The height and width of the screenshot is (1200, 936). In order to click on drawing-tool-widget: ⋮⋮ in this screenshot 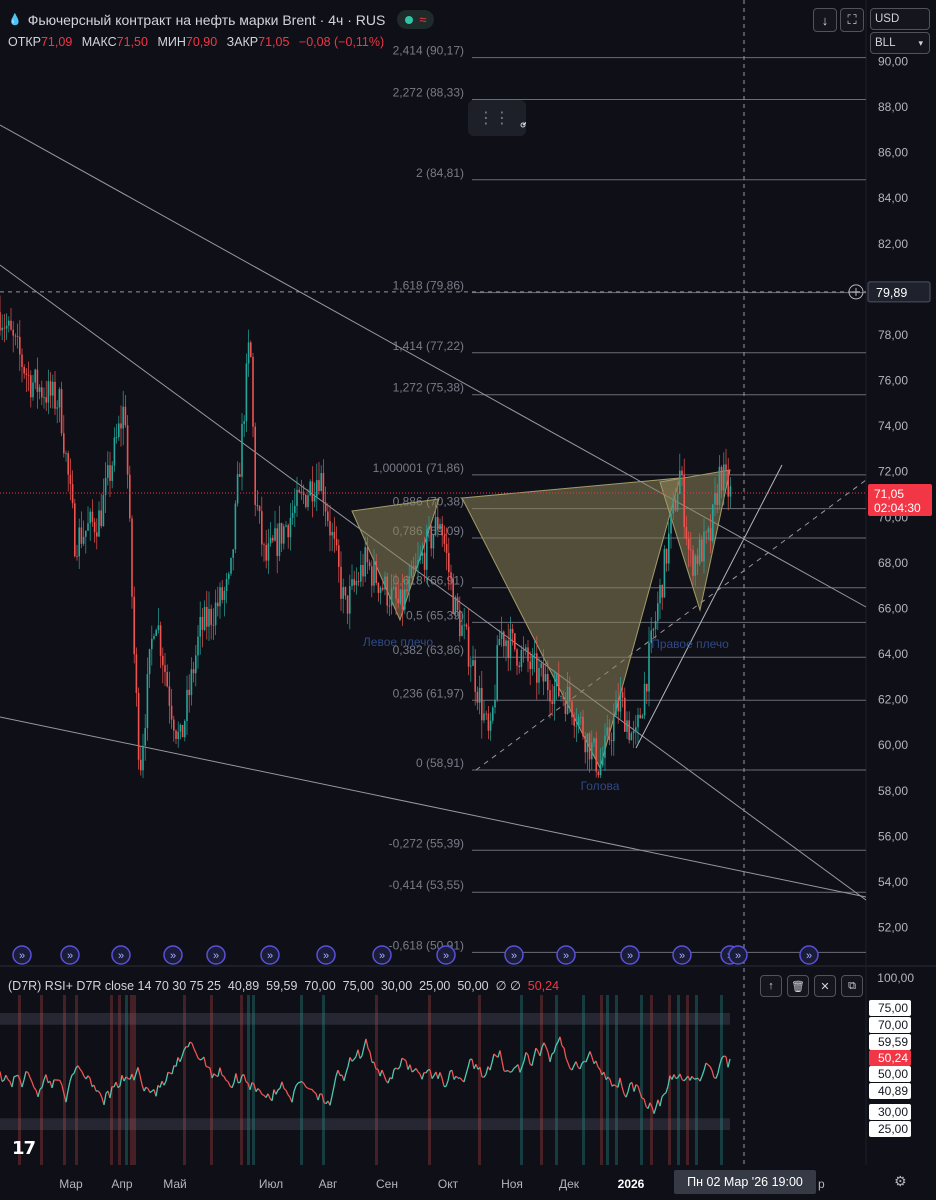, I will do `click(497, 118)`.